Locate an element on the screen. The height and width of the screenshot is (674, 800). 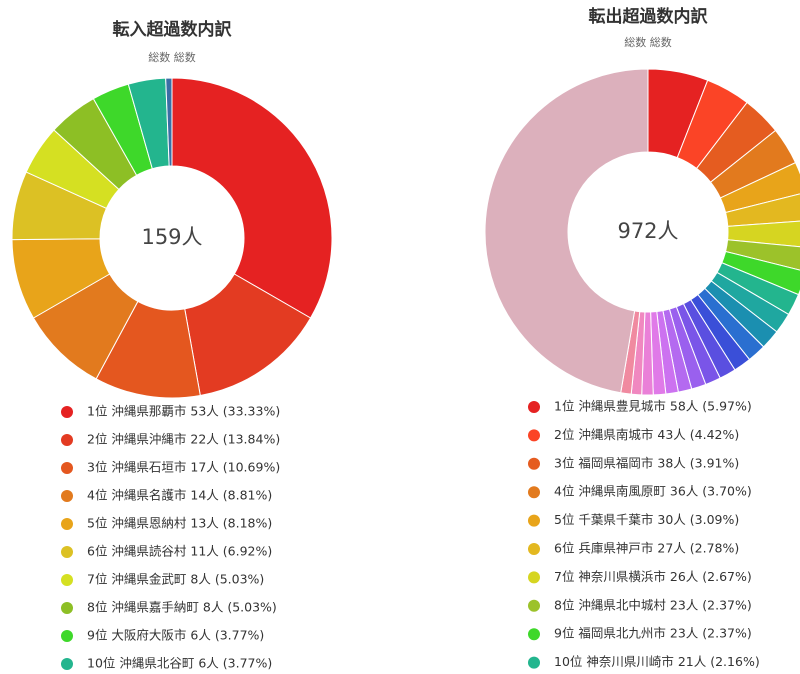
chart-title: 転出超過数内訳 is located at coordinates (649, 16).